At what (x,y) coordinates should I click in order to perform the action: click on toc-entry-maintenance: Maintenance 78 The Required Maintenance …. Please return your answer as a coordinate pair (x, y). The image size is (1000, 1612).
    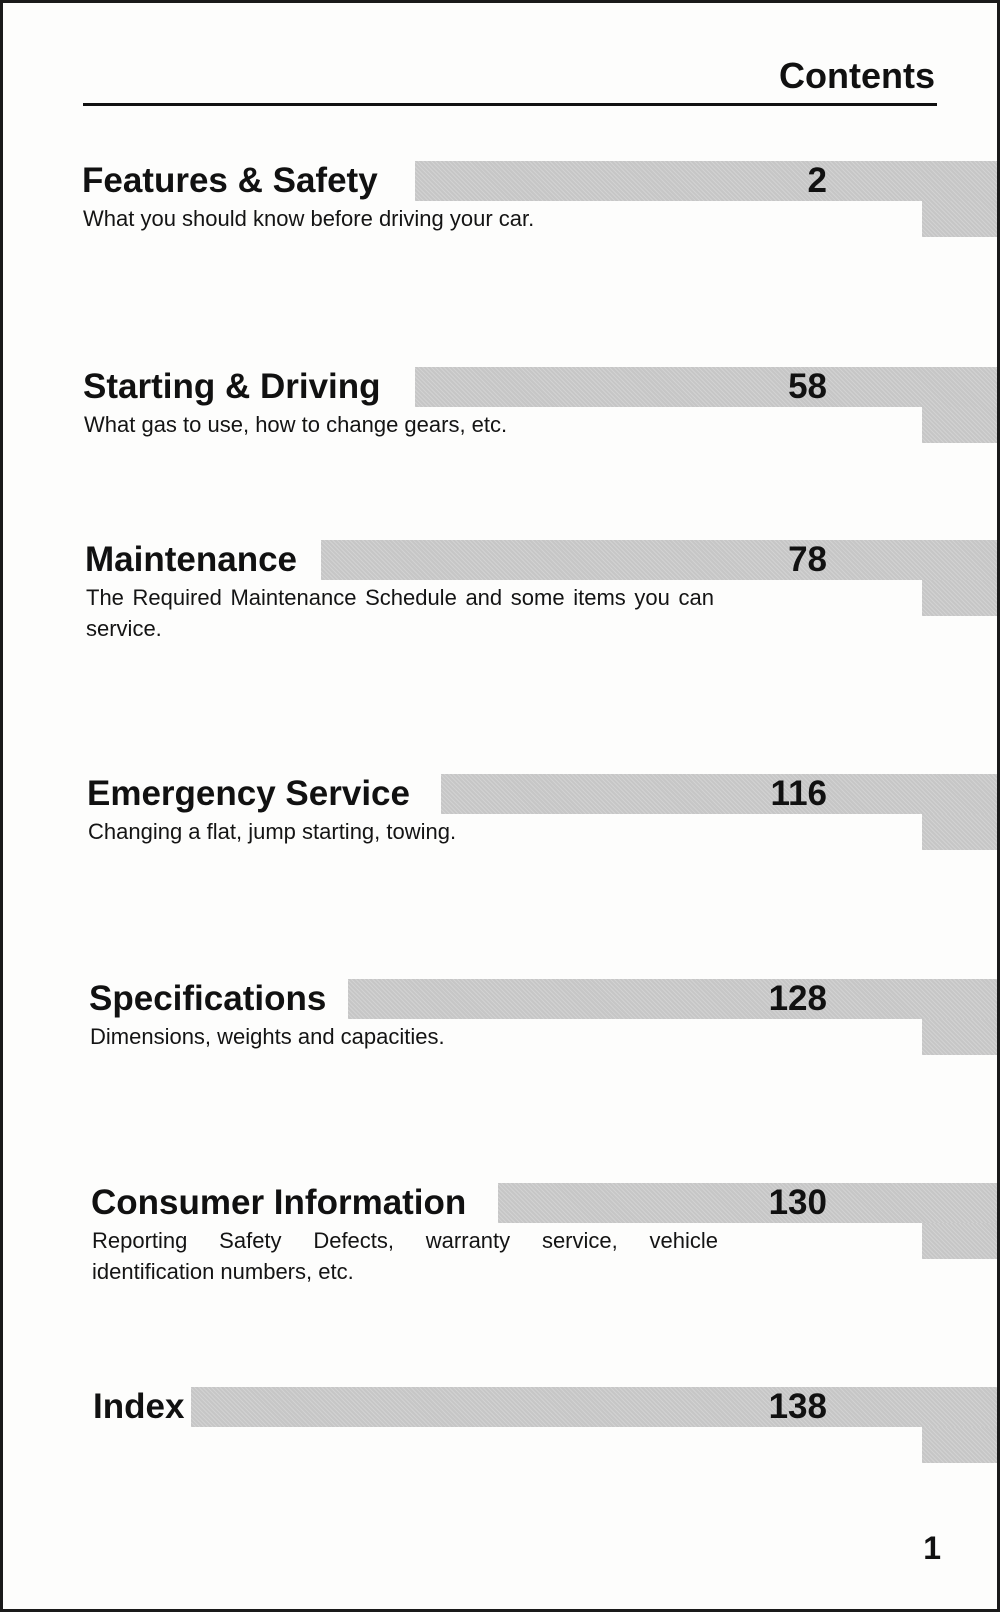
    Looking at the image, I should click on (500, 594).